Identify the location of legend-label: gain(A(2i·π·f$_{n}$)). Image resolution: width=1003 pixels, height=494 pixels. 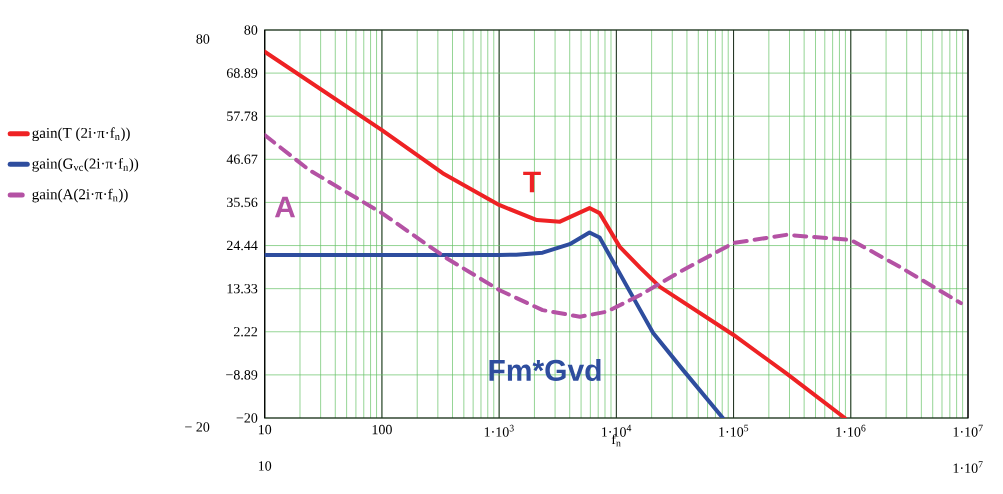
(80, 195).